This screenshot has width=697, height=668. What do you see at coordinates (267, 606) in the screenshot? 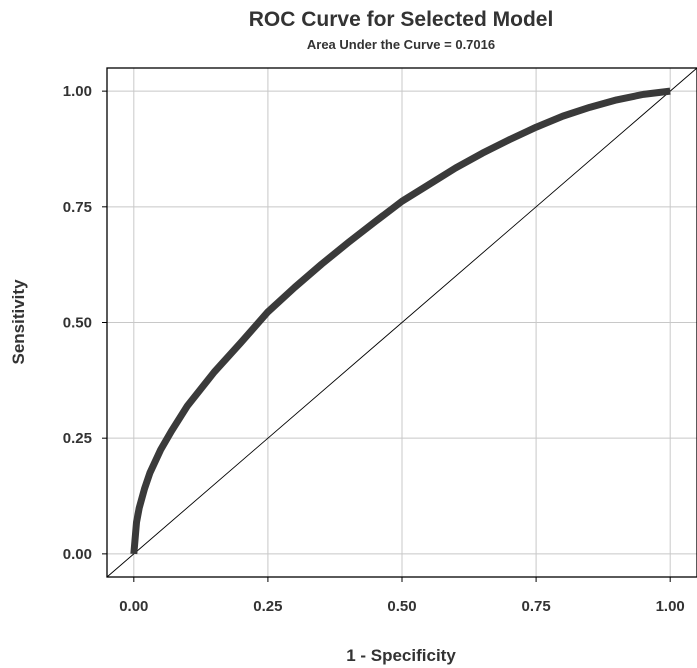
I see `x-tick-label-1: 0.25` at bounding box center [267, 606].